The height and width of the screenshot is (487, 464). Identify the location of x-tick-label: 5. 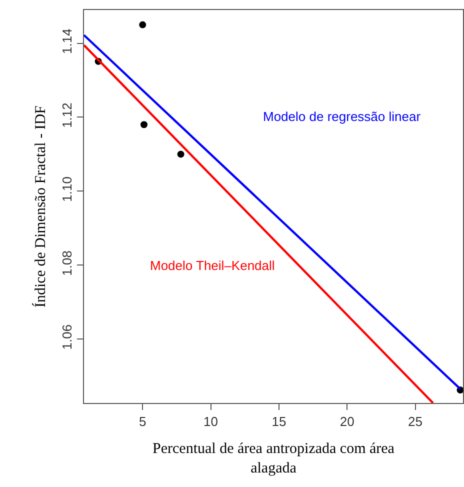
(142, 421).